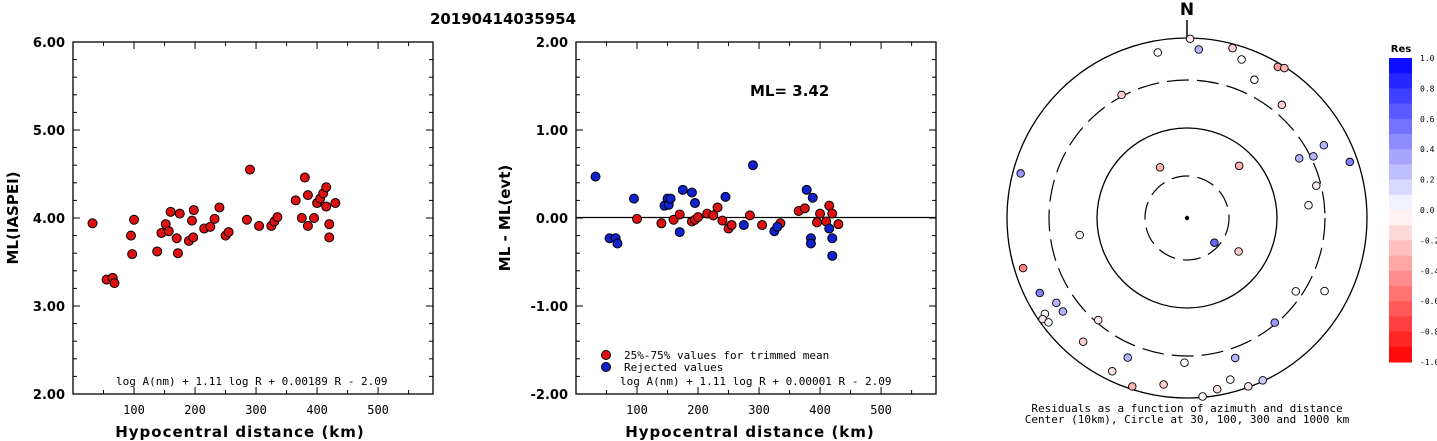  What do you see at coordinates (317, 410) in the screenshot?
I see `x-tick-label: 400` at bounding box center [317, 410].